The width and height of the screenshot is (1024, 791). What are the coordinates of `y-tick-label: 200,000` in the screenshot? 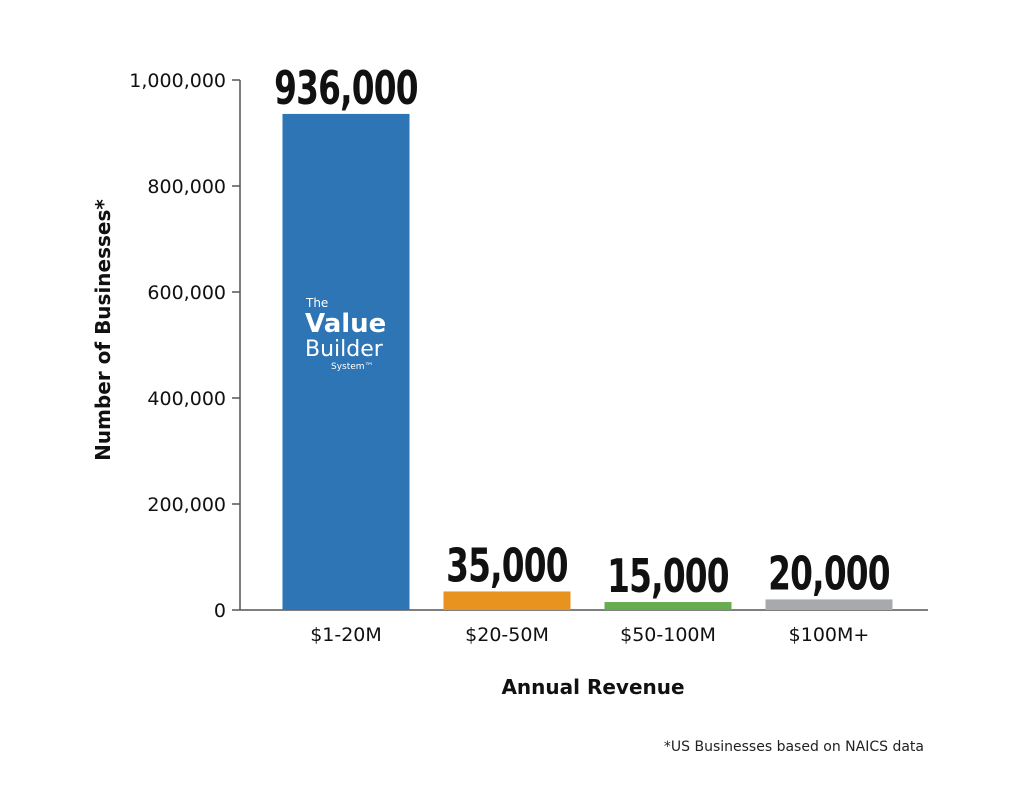 It's located at (186, 505).